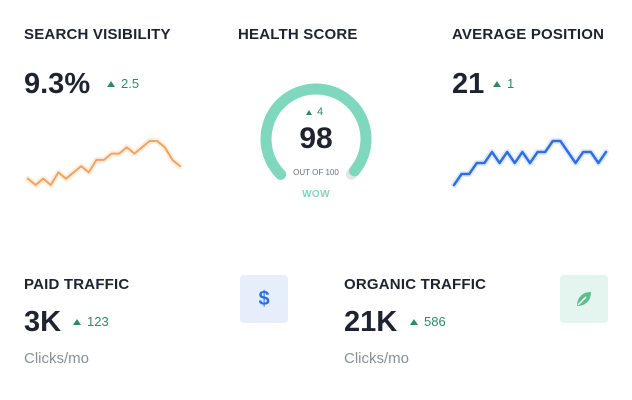 This screenshot has height=400, width=632. Describe the element at coordinates (130, 83) in the screenshot. I see `search-visibility-delta-value: 2.5` at that location.